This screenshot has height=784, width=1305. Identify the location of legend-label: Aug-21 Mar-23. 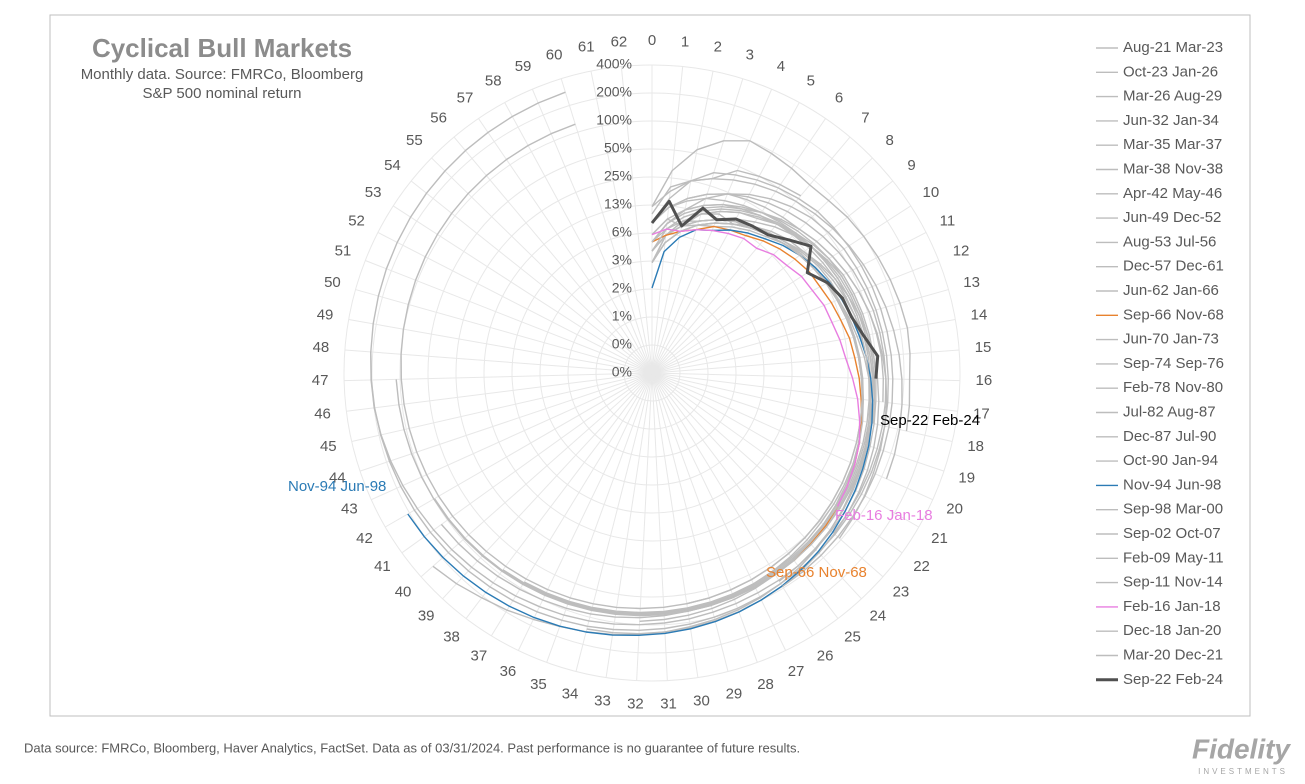
(1173, 47).